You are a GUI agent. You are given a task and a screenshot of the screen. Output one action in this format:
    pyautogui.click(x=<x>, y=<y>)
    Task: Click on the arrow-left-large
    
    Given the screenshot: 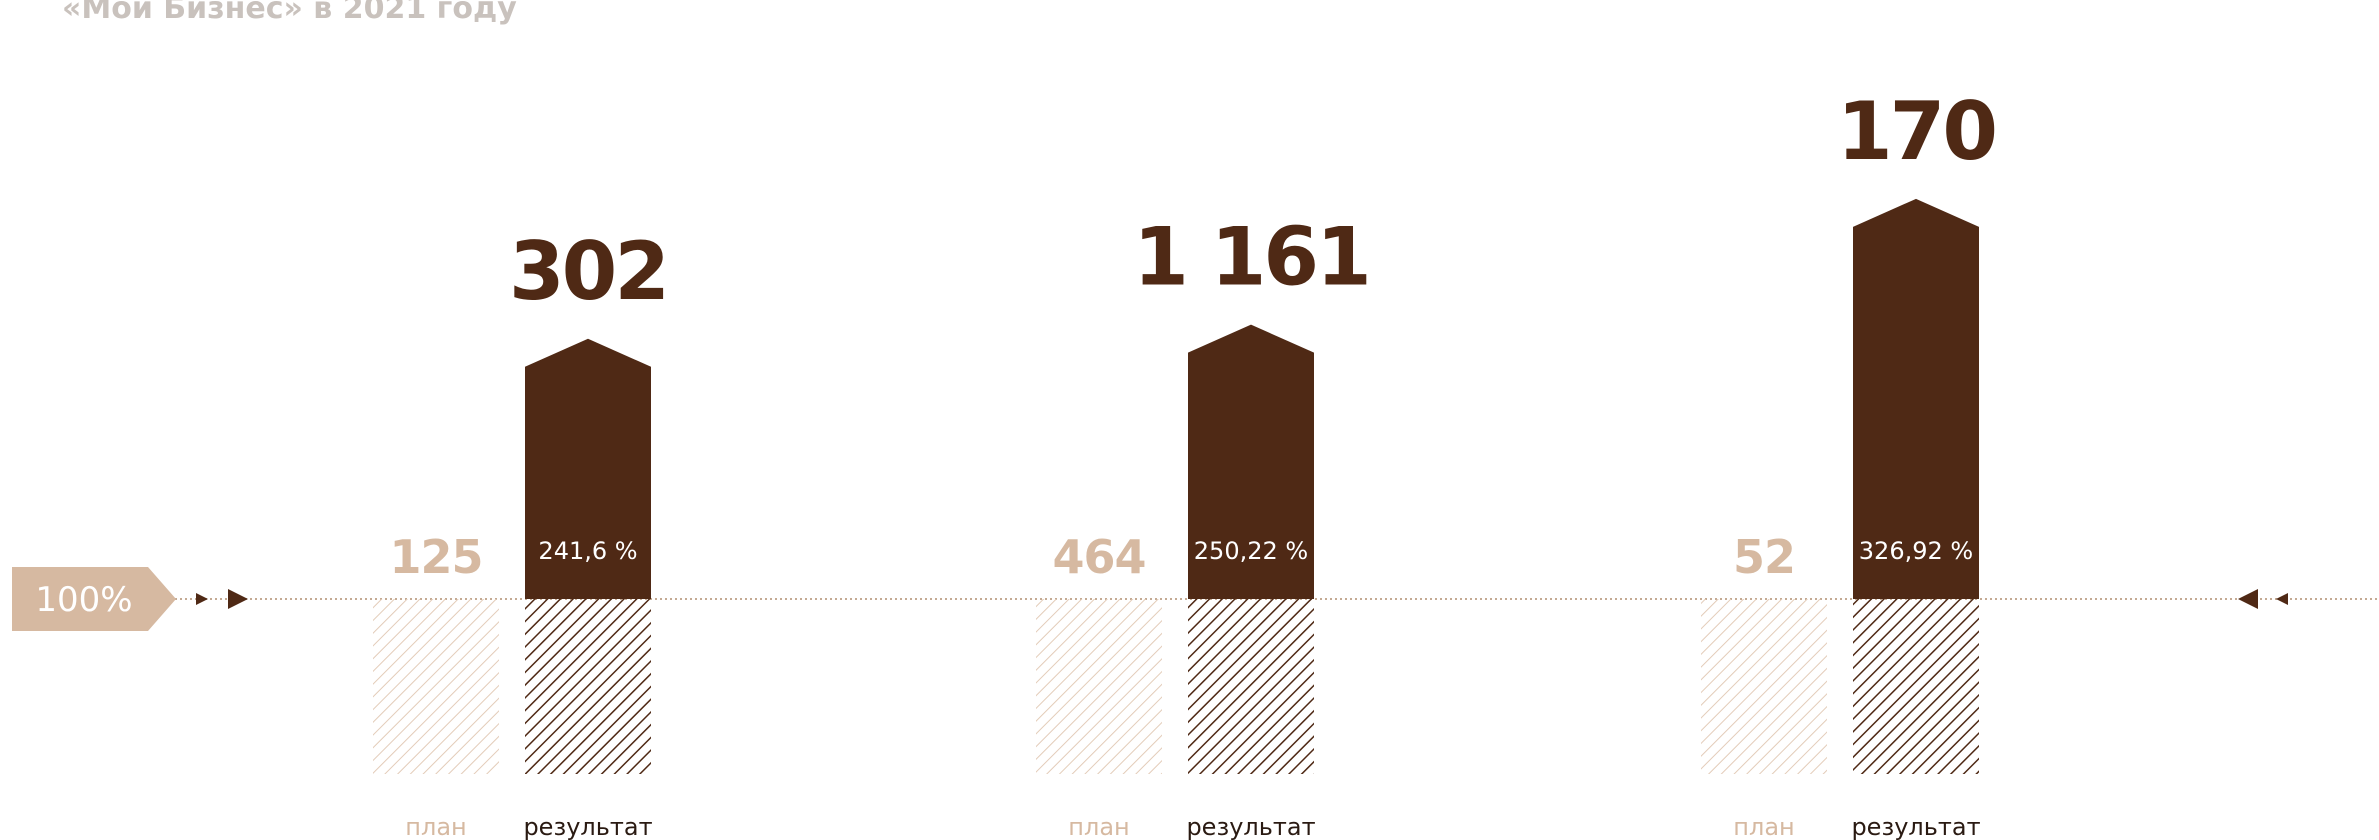 What is the action you would take?
    pyautogui.click(x=238, y=599)
    